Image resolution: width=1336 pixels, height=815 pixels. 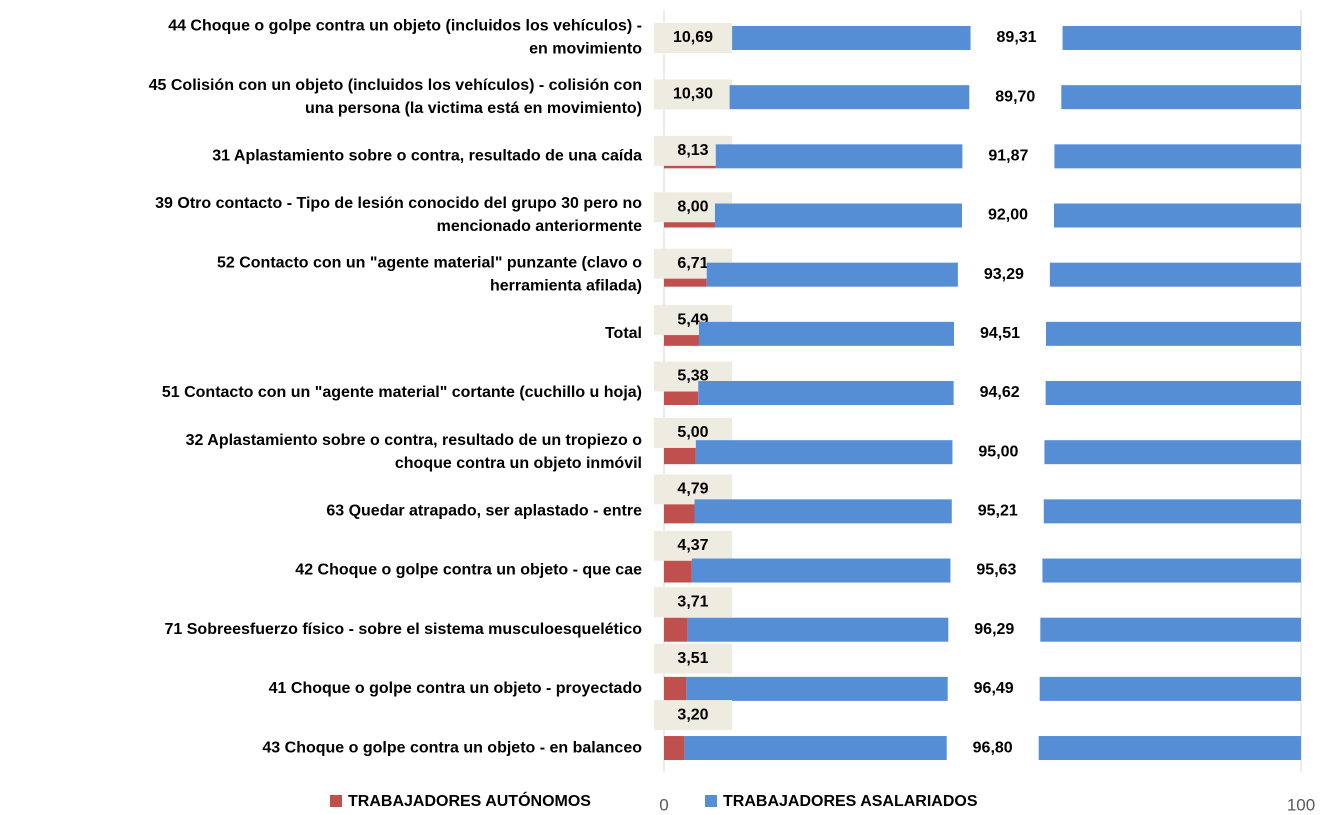 I want to click on category-label: herramienta afilada), so click(x=566, y=285).